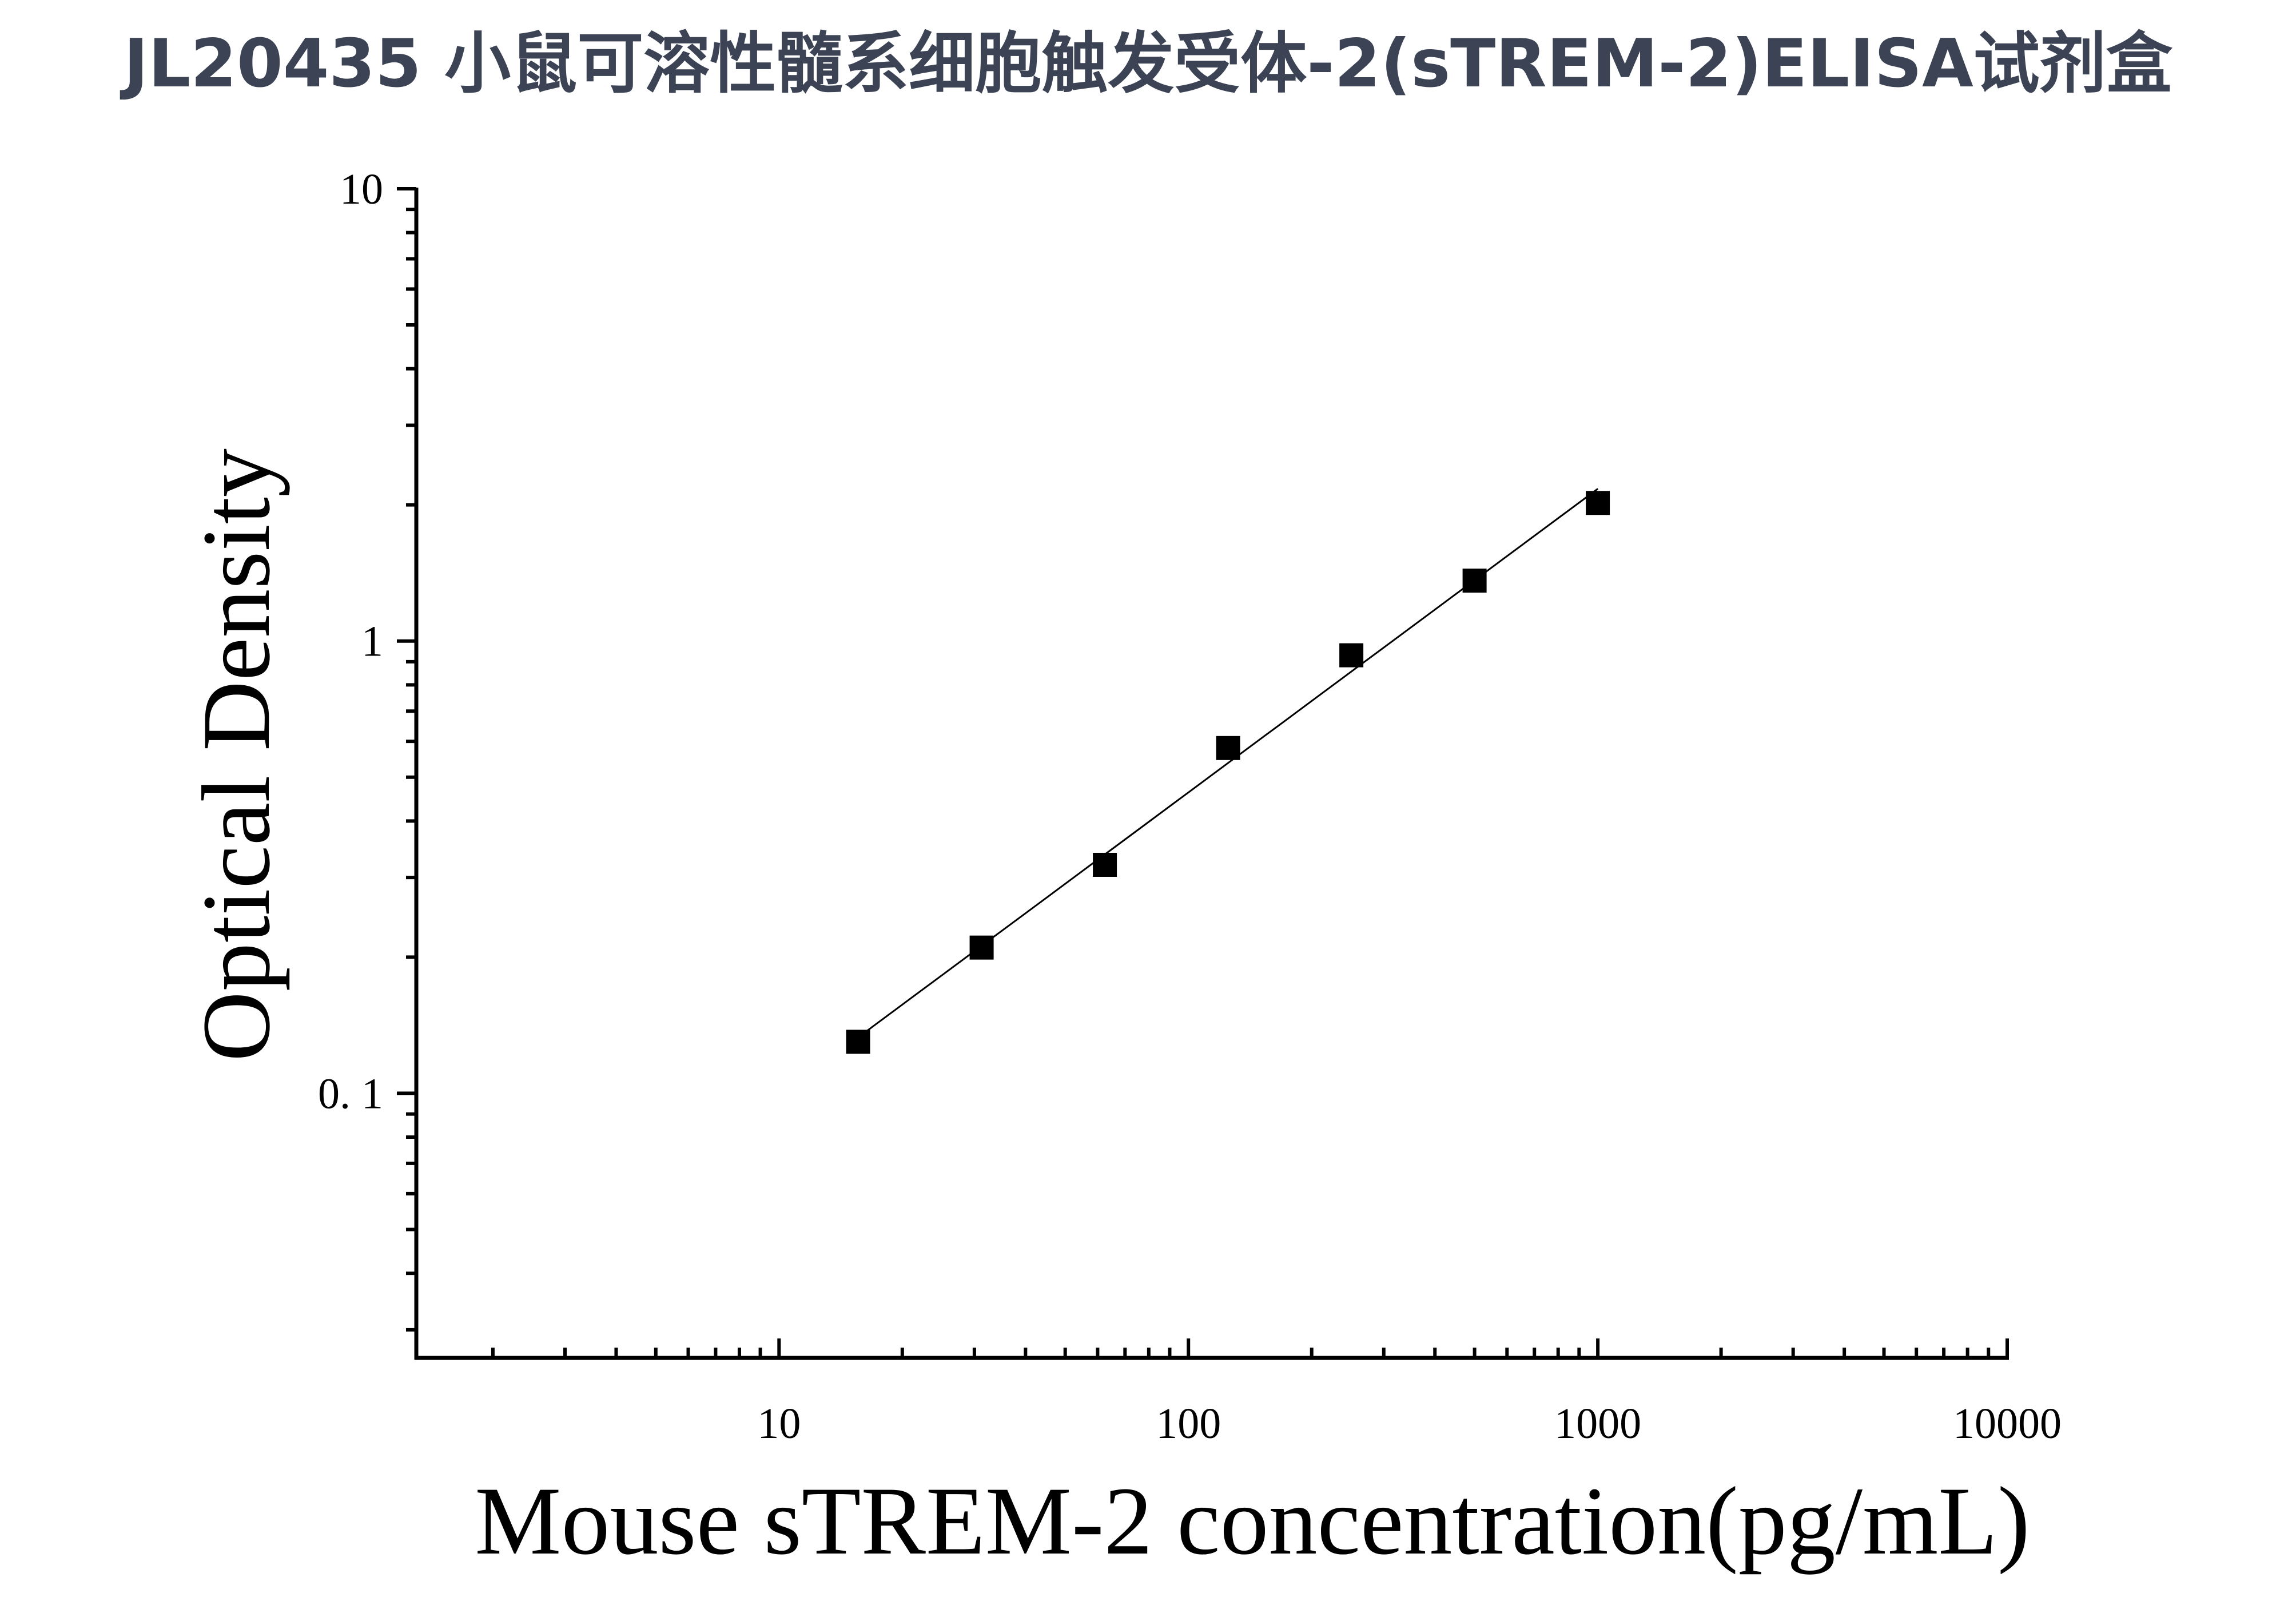 This screenshot has height=1605, width=2296. I want to click on y-tick-label: 10, so click(361, 189).